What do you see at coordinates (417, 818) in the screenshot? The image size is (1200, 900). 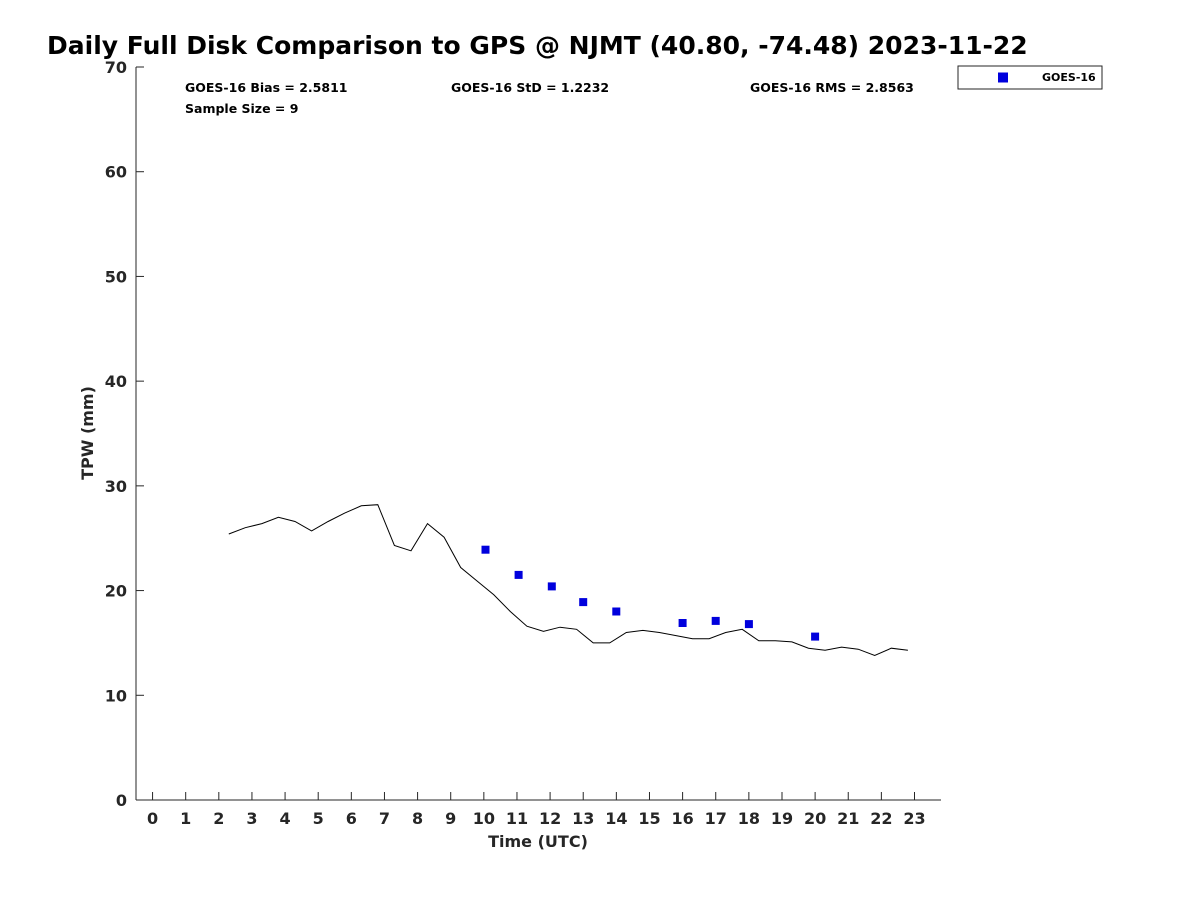 I see `x-tick-label: 8` at bounding box center [417, 818].